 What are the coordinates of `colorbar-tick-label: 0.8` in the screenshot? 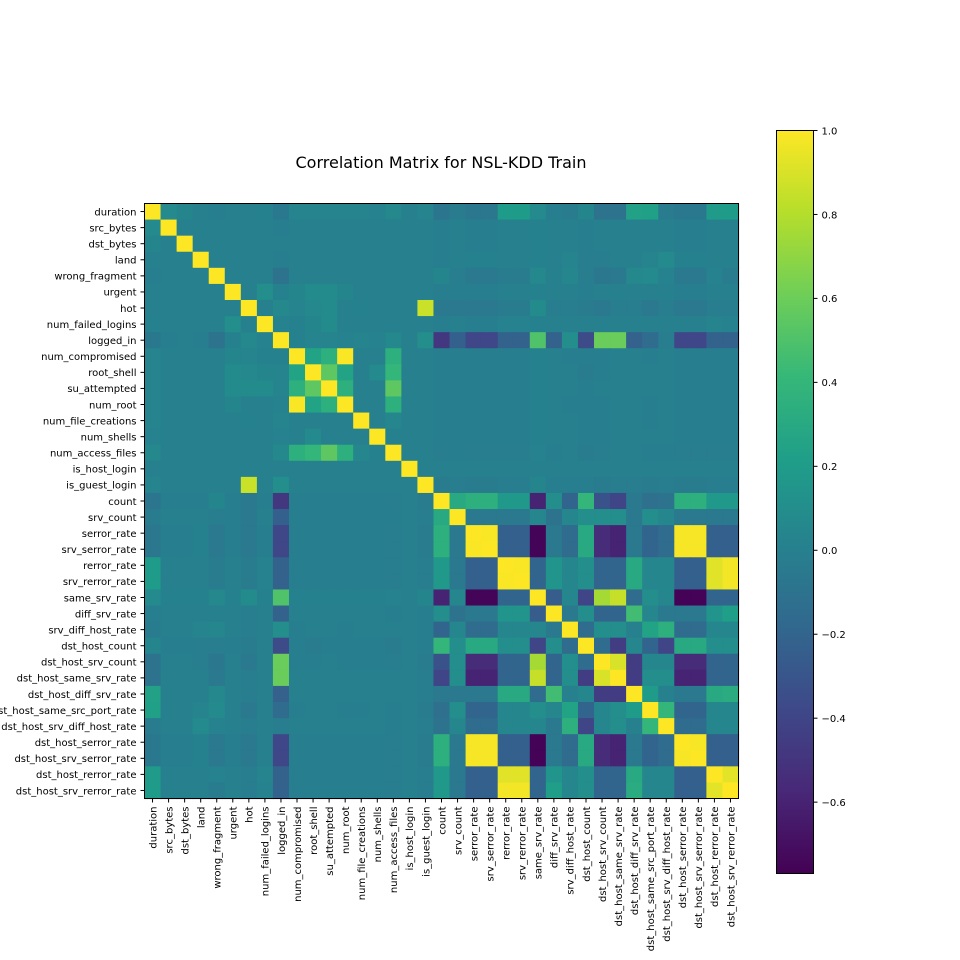 It's located at (830, 215).